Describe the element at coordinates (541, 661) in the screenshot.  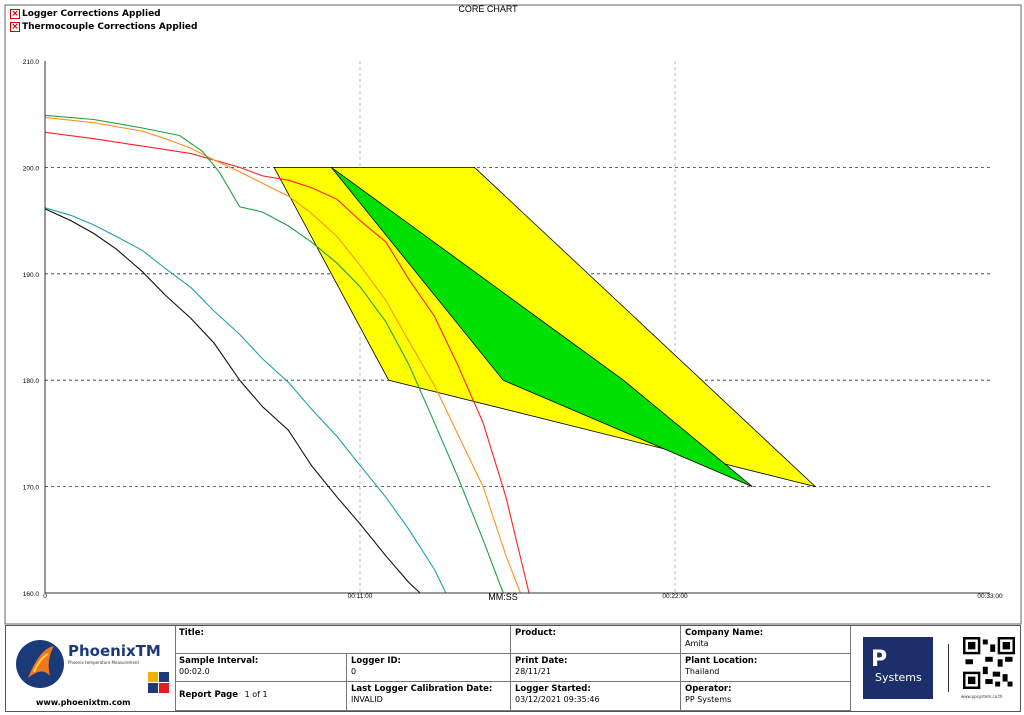
I see `print-date-label: Print Date:` at that location.